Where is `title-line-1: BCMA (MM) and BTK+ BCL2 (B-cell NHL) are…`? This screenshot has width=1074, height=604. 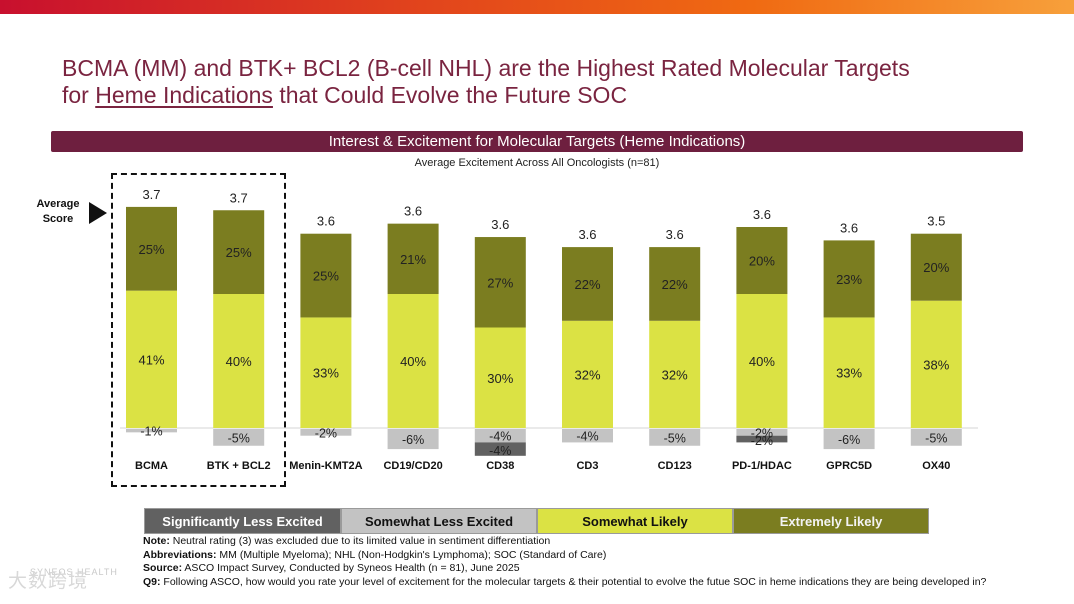
title-line-1: BCMA (MM) and BTK+ BCL2 (B-cell NHL) are… is located at coordinates (486, 68).